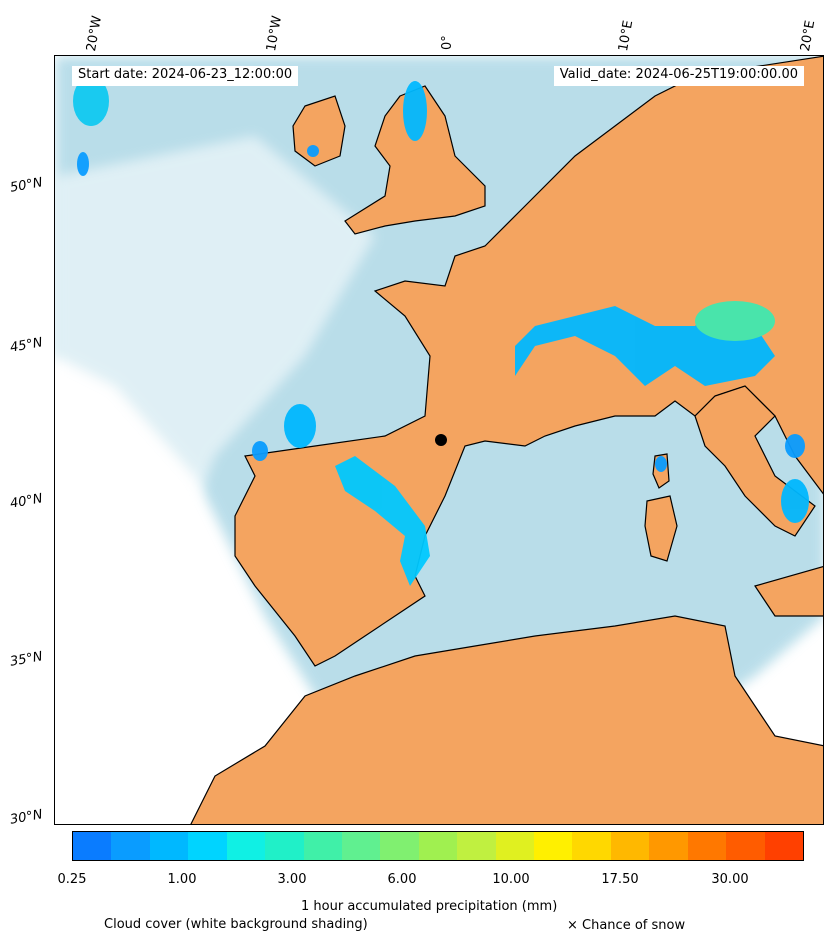 The height and width of the screenshot is (943, 832). What do you see at coordinates (402, 879) in the screenshot?
I see `tick-6-00: 6.00` at bounding box center [402, 879].